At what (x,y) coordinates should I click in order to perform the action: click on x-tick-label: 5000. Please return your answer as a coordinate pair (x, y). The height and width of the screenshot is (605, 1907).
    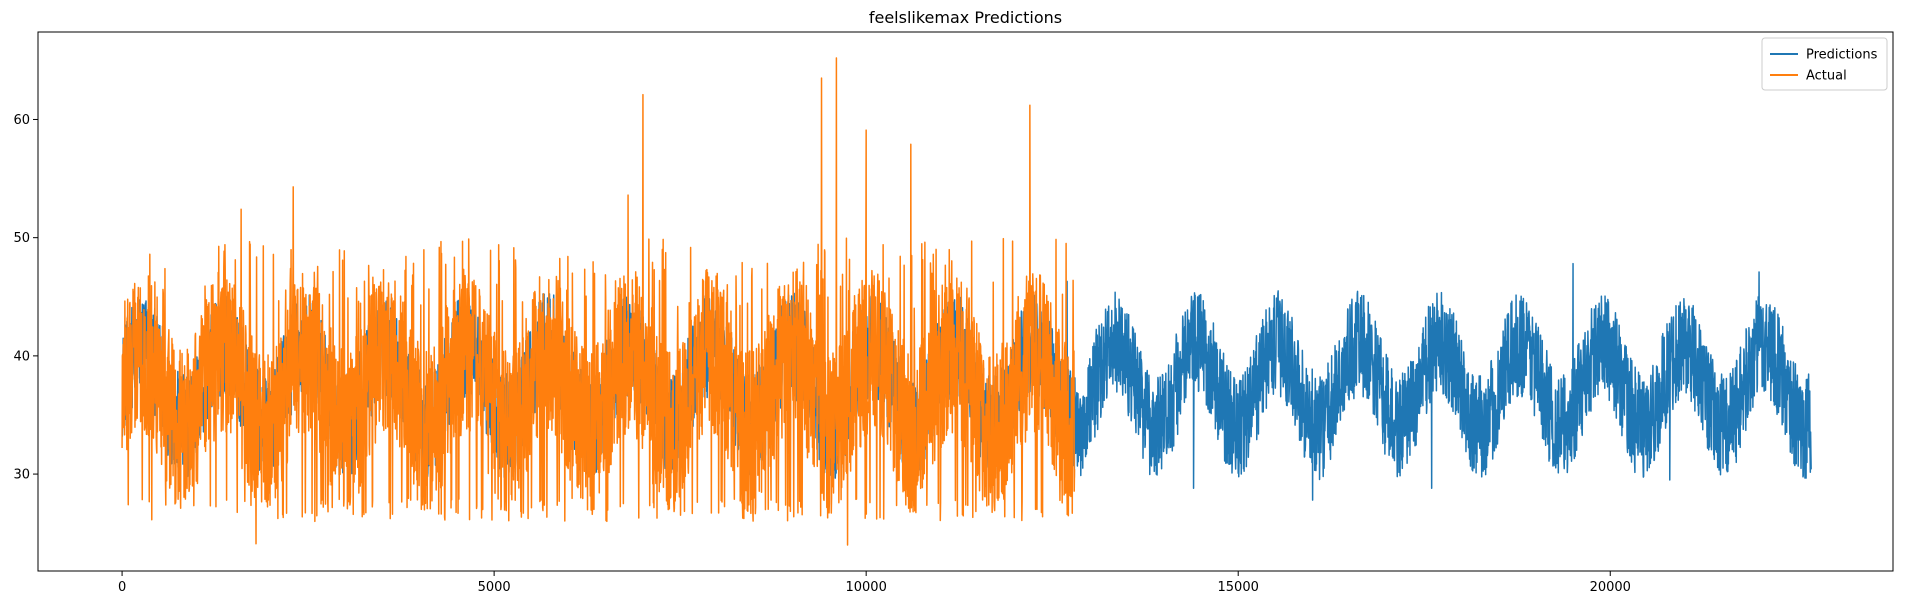
    Looking at the image, I should click on (494, 587).